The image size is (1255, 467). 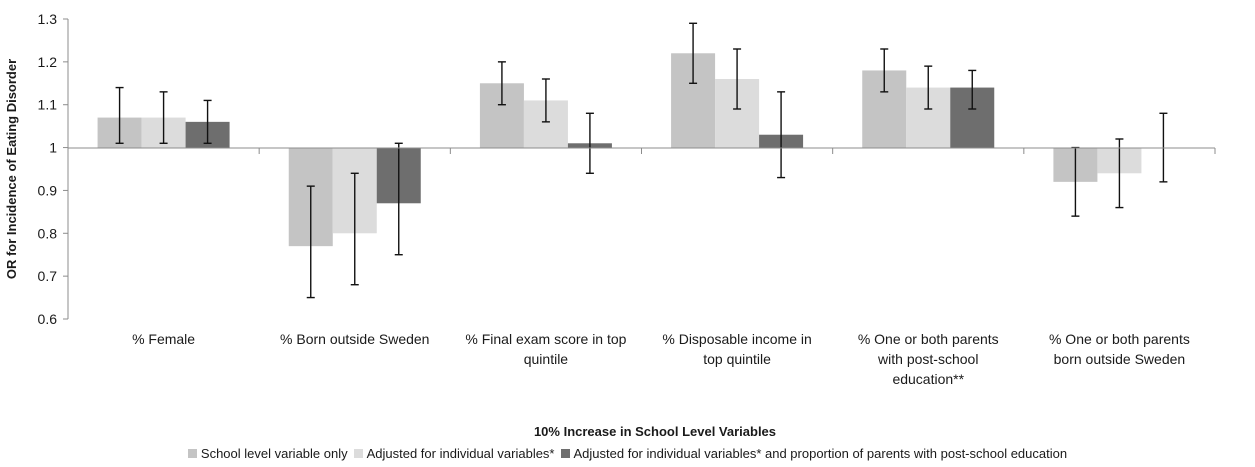 I want to click on legend-item: School level variable only, so click(x=267, y=453).